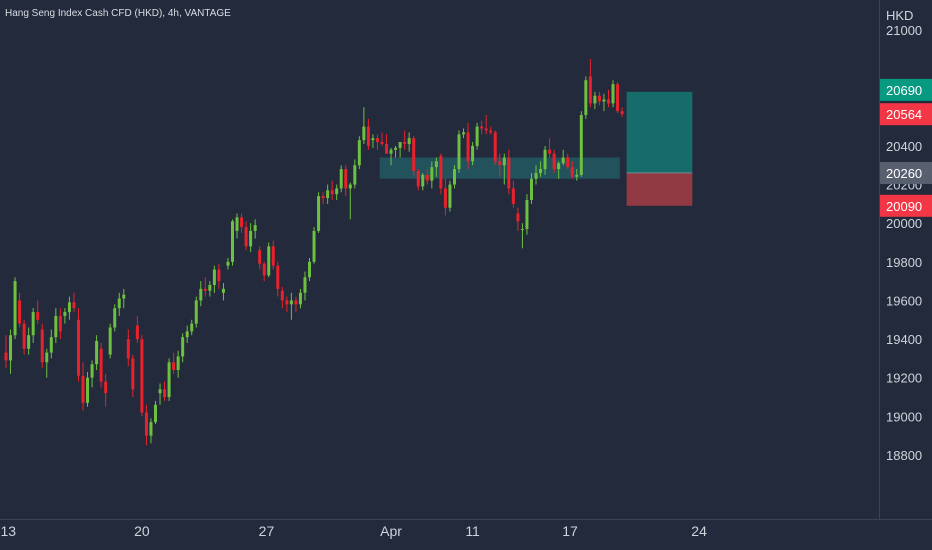  What do you see at coordinates (904, 378) in the screenshot?
I see `price-tick-label: 19200` at bounding box center [904, 378].